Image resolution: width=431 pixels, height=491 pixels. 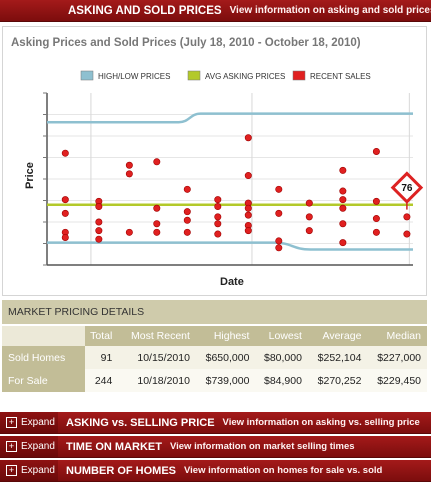 What do you see at coordinates (121, 470) in the screenshot?
I see `panel-title: NUMBER OF HOMES` at bounding box center [121, 470].